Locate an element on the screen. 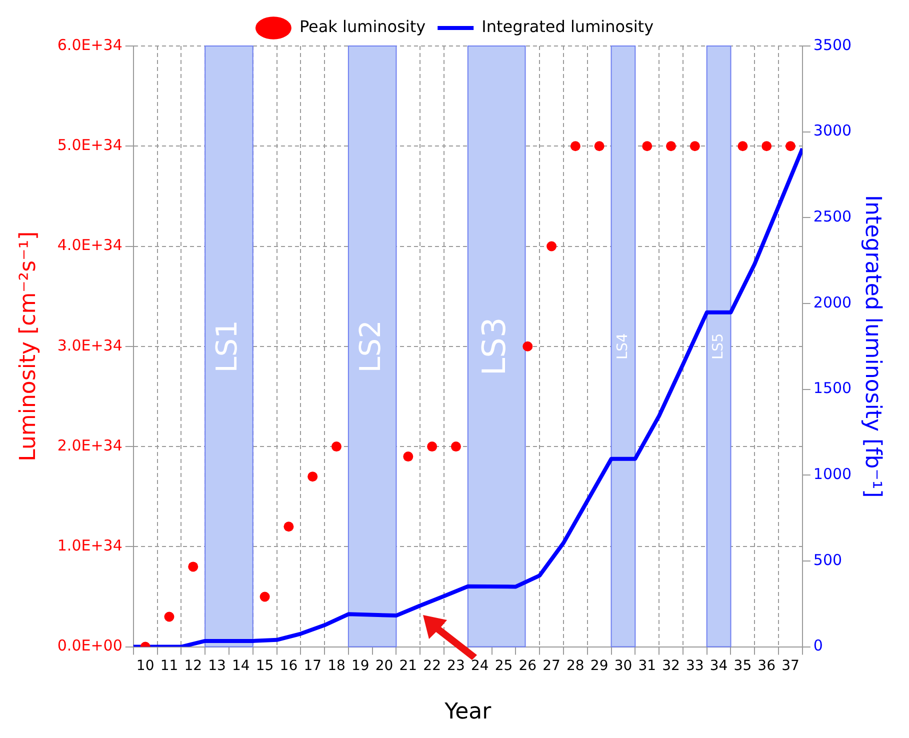  x-tick-label: 27 is located at coordinates (551, 666).